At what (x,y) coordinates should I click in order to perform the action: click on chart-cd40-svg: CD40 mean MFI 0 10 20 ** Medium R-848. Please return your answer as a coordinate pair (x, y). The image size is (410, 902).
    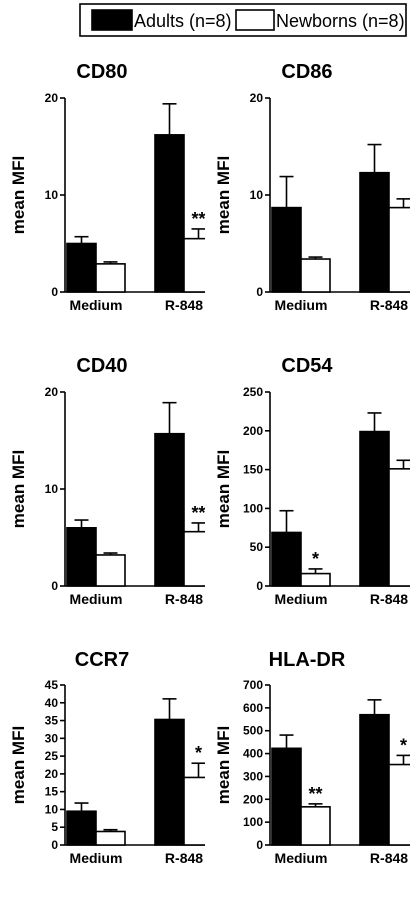
    Looking at the image, I should click on (107, 481).